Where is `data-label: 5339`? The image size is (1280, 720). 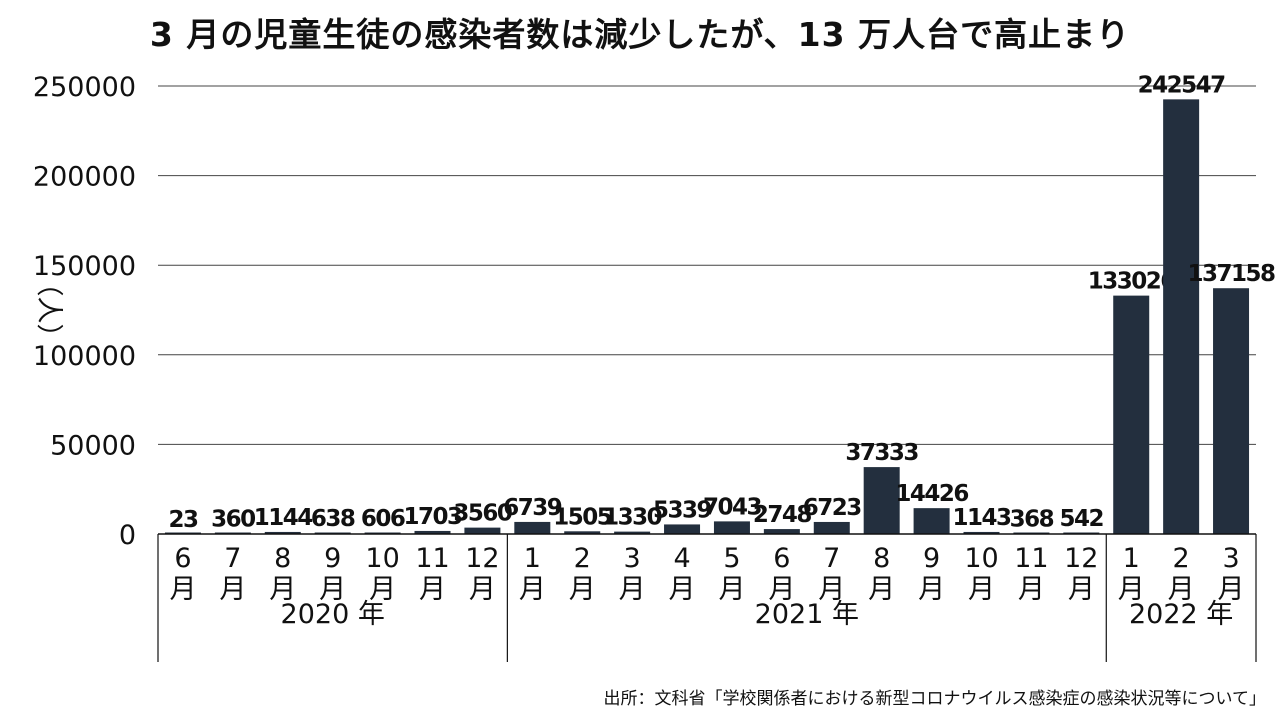
data-label: 5339 is located at coordinates (682, 510).